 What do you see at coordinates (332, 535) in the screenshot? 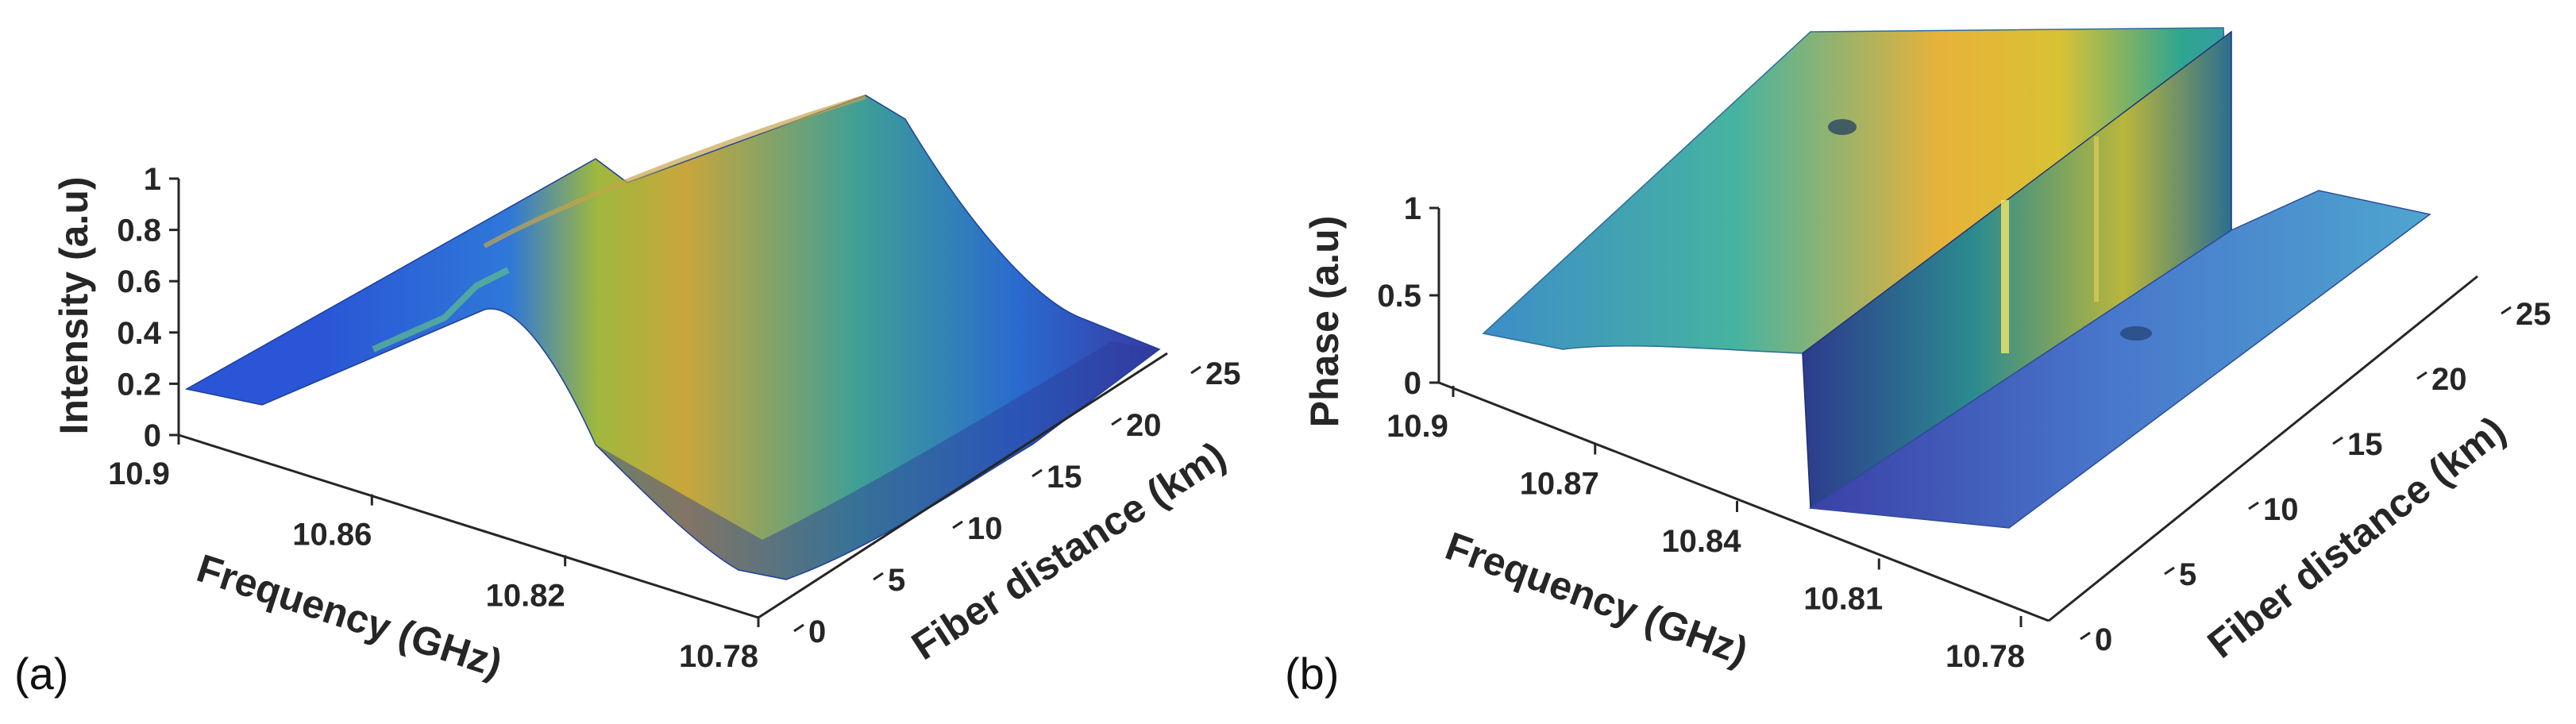
I see `frequency-tick-label: 10.86` at bounding box center [332, 535].